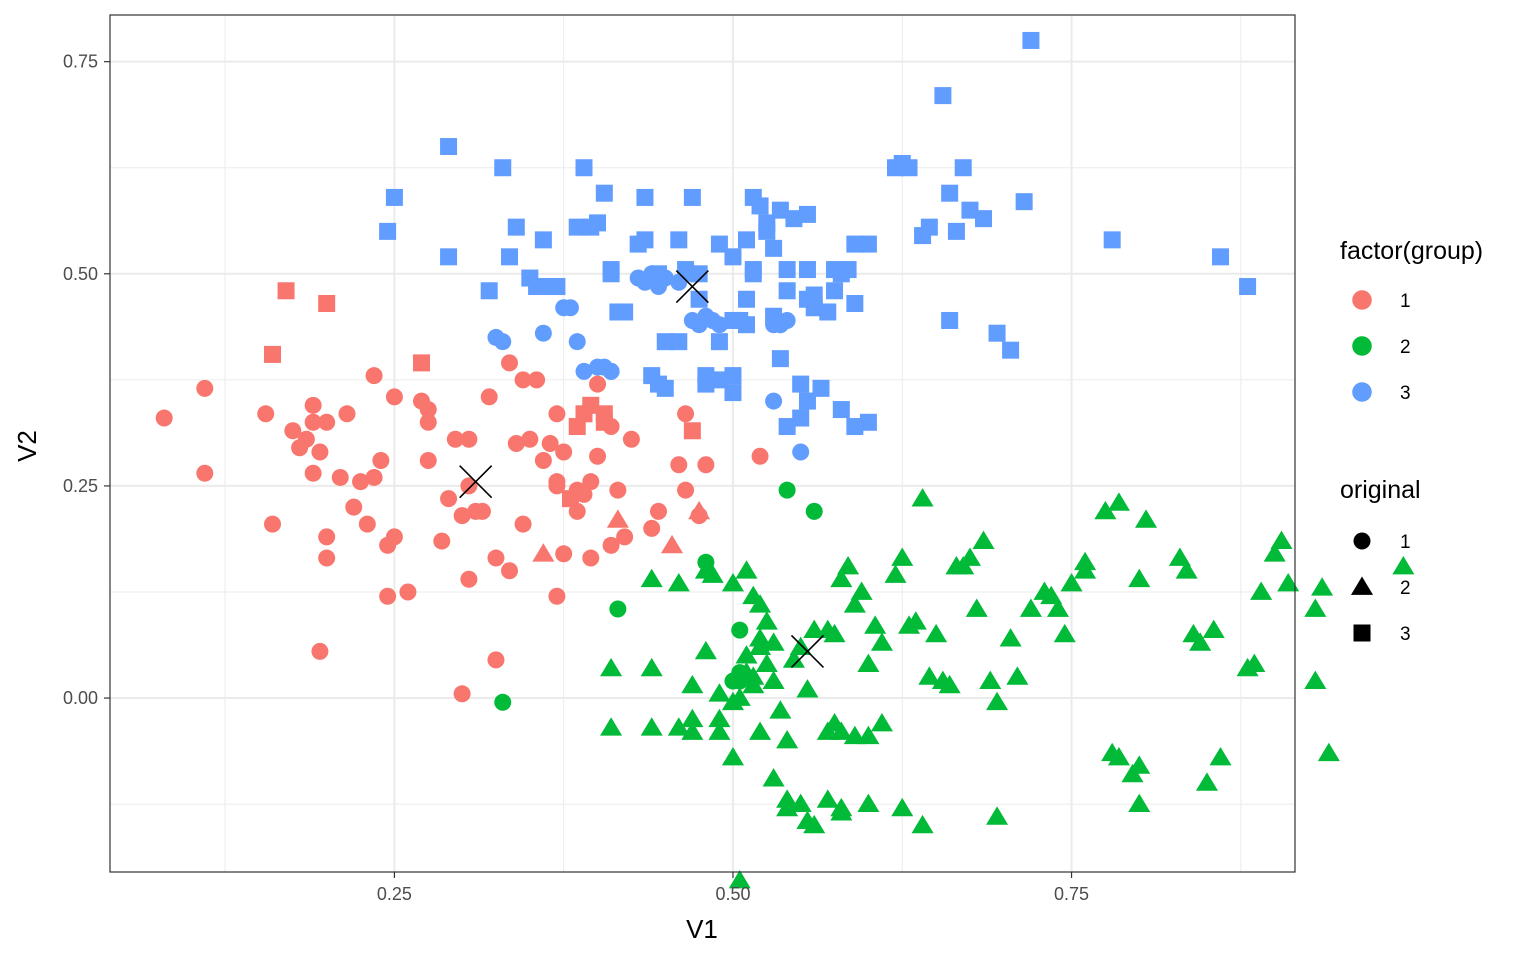  What do you see at coordinates (732, 894) in the screenshot?
I see `x-tick-label: 0.50` at bounding box center [732, 894].